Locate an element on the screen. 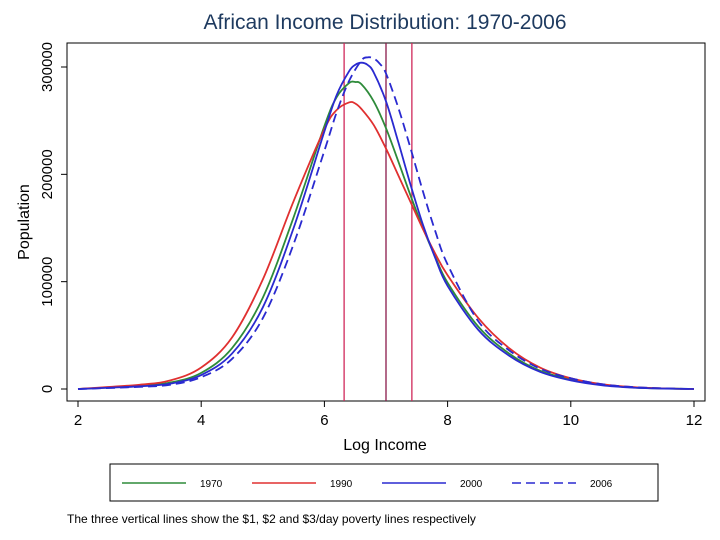  x-axis: 2 4 6 8 10 12 is located at coordinates (388, 415).